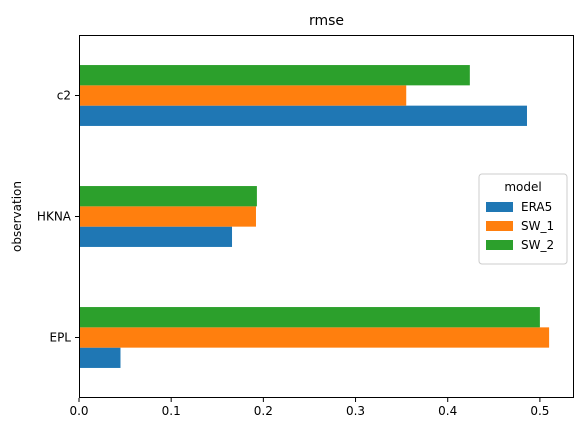 The height and width of the screenshot is (435, 584). Describe the element at coordinates (64, 96) in the screenshot. I see `y-tick-label: c2` at that location.